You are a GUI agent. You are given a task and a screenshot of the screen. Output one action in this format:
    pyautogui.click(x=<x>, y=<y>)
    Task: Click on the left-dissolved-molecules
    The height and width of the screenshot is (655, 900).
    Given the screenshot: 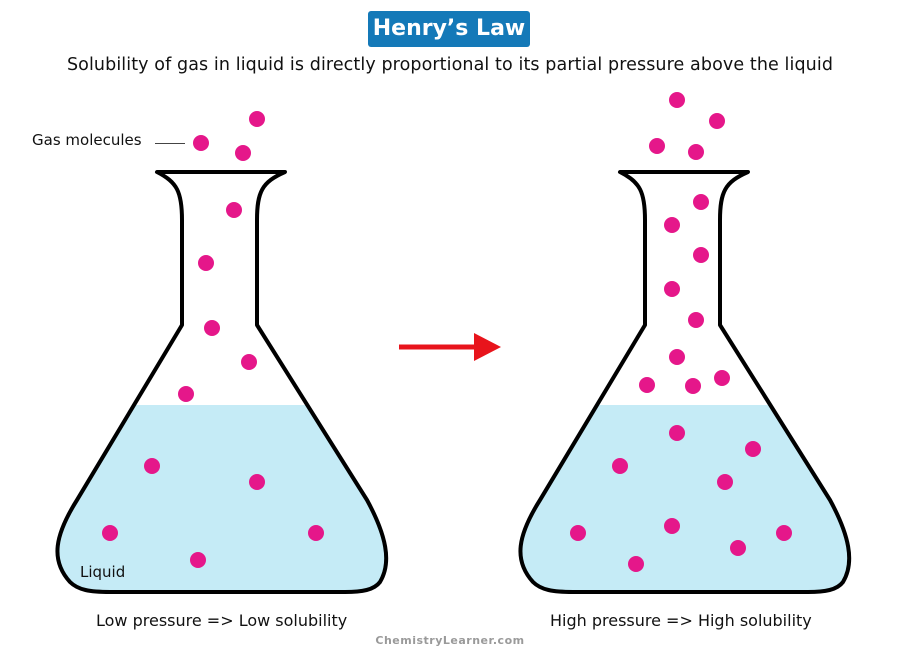 What is the action you would take?
    pyautogui.click(x=213, y=513)
    